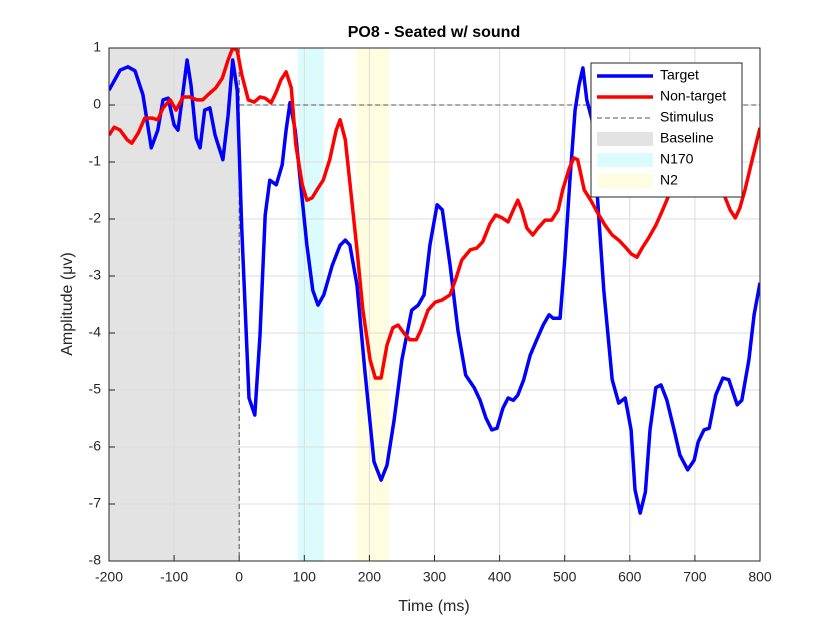  What do you see at coordinates (95, 446) in the screenshot?
I see `y-tick-label: -6` at bounding box center [95, 446].